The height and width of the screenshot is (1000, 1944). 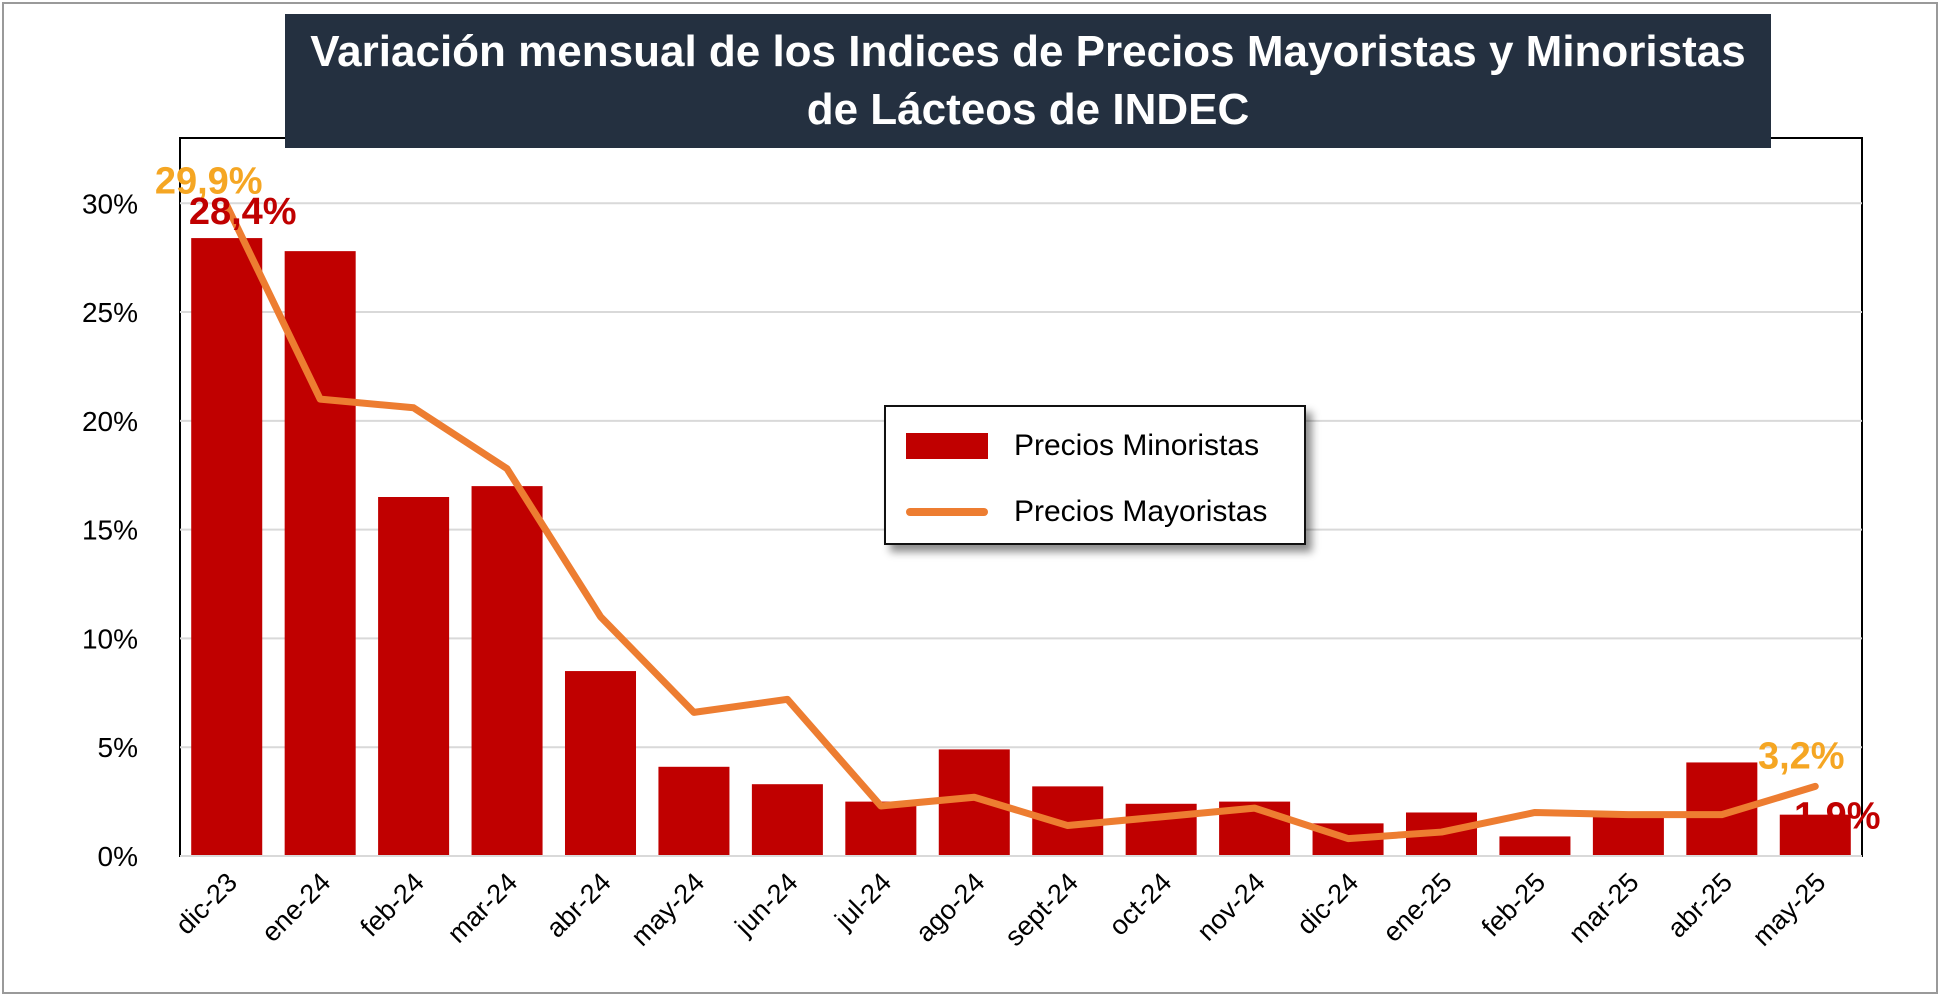 I want to click on x-tick-label: sept-24, so click(x=1041, y=909).